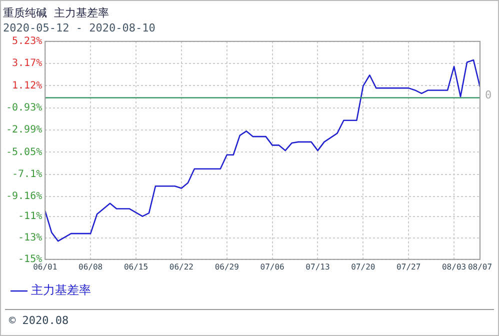  Describe the element at coordinates (30, 238) in the screenshot. I see `y-tick-label: -13%` at that location.